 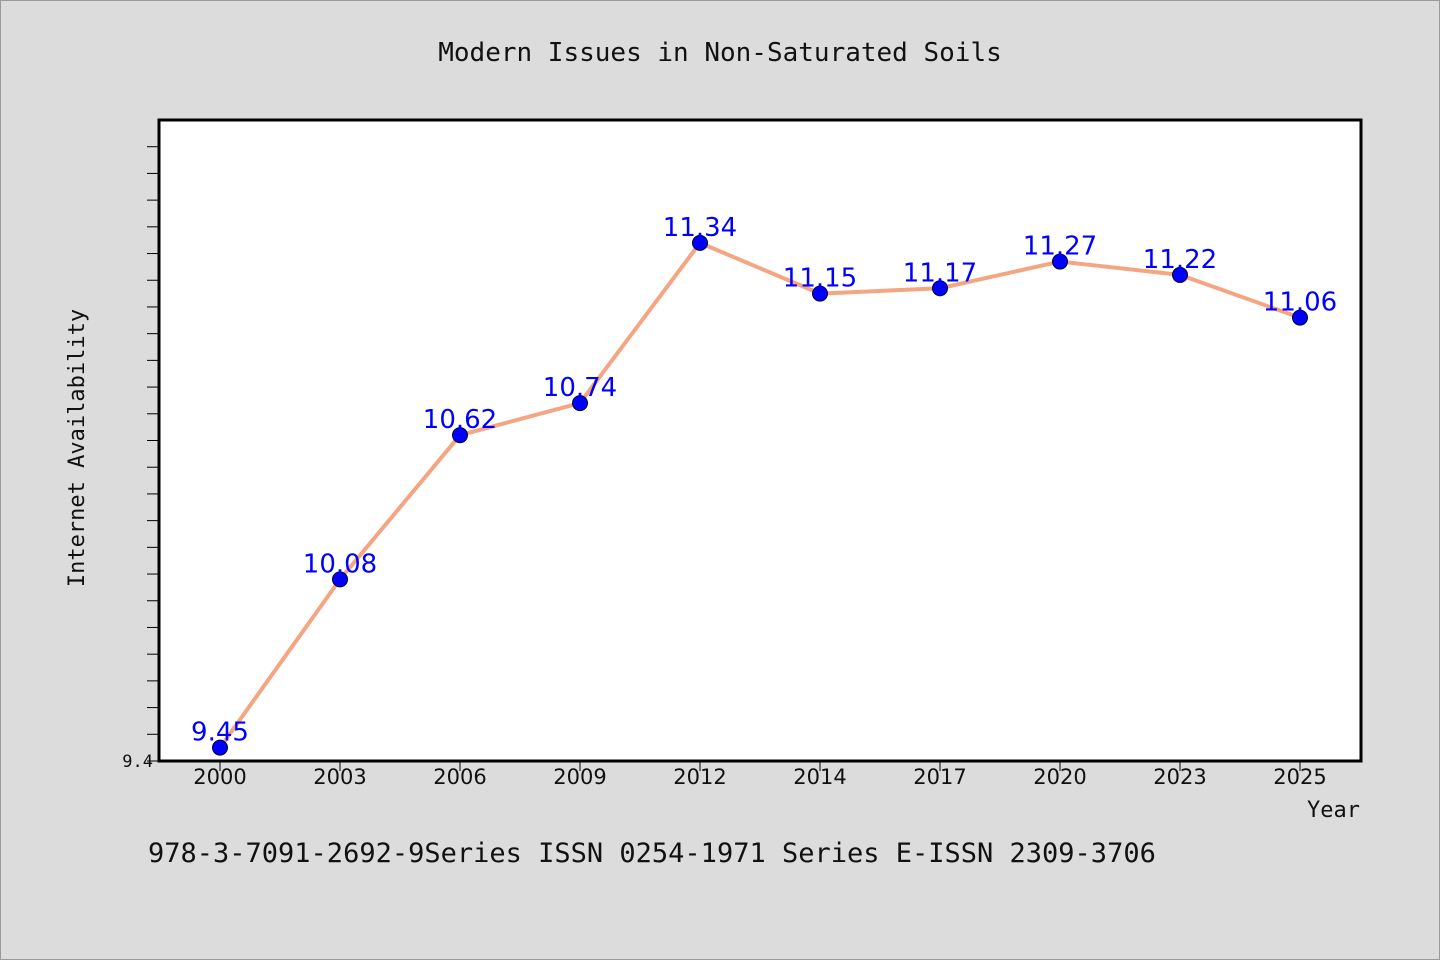 What do you see at coordinates (1299, 777) in the screenshot?
I see `x-tick-label: 2025` at bounding box center [1299, 777].